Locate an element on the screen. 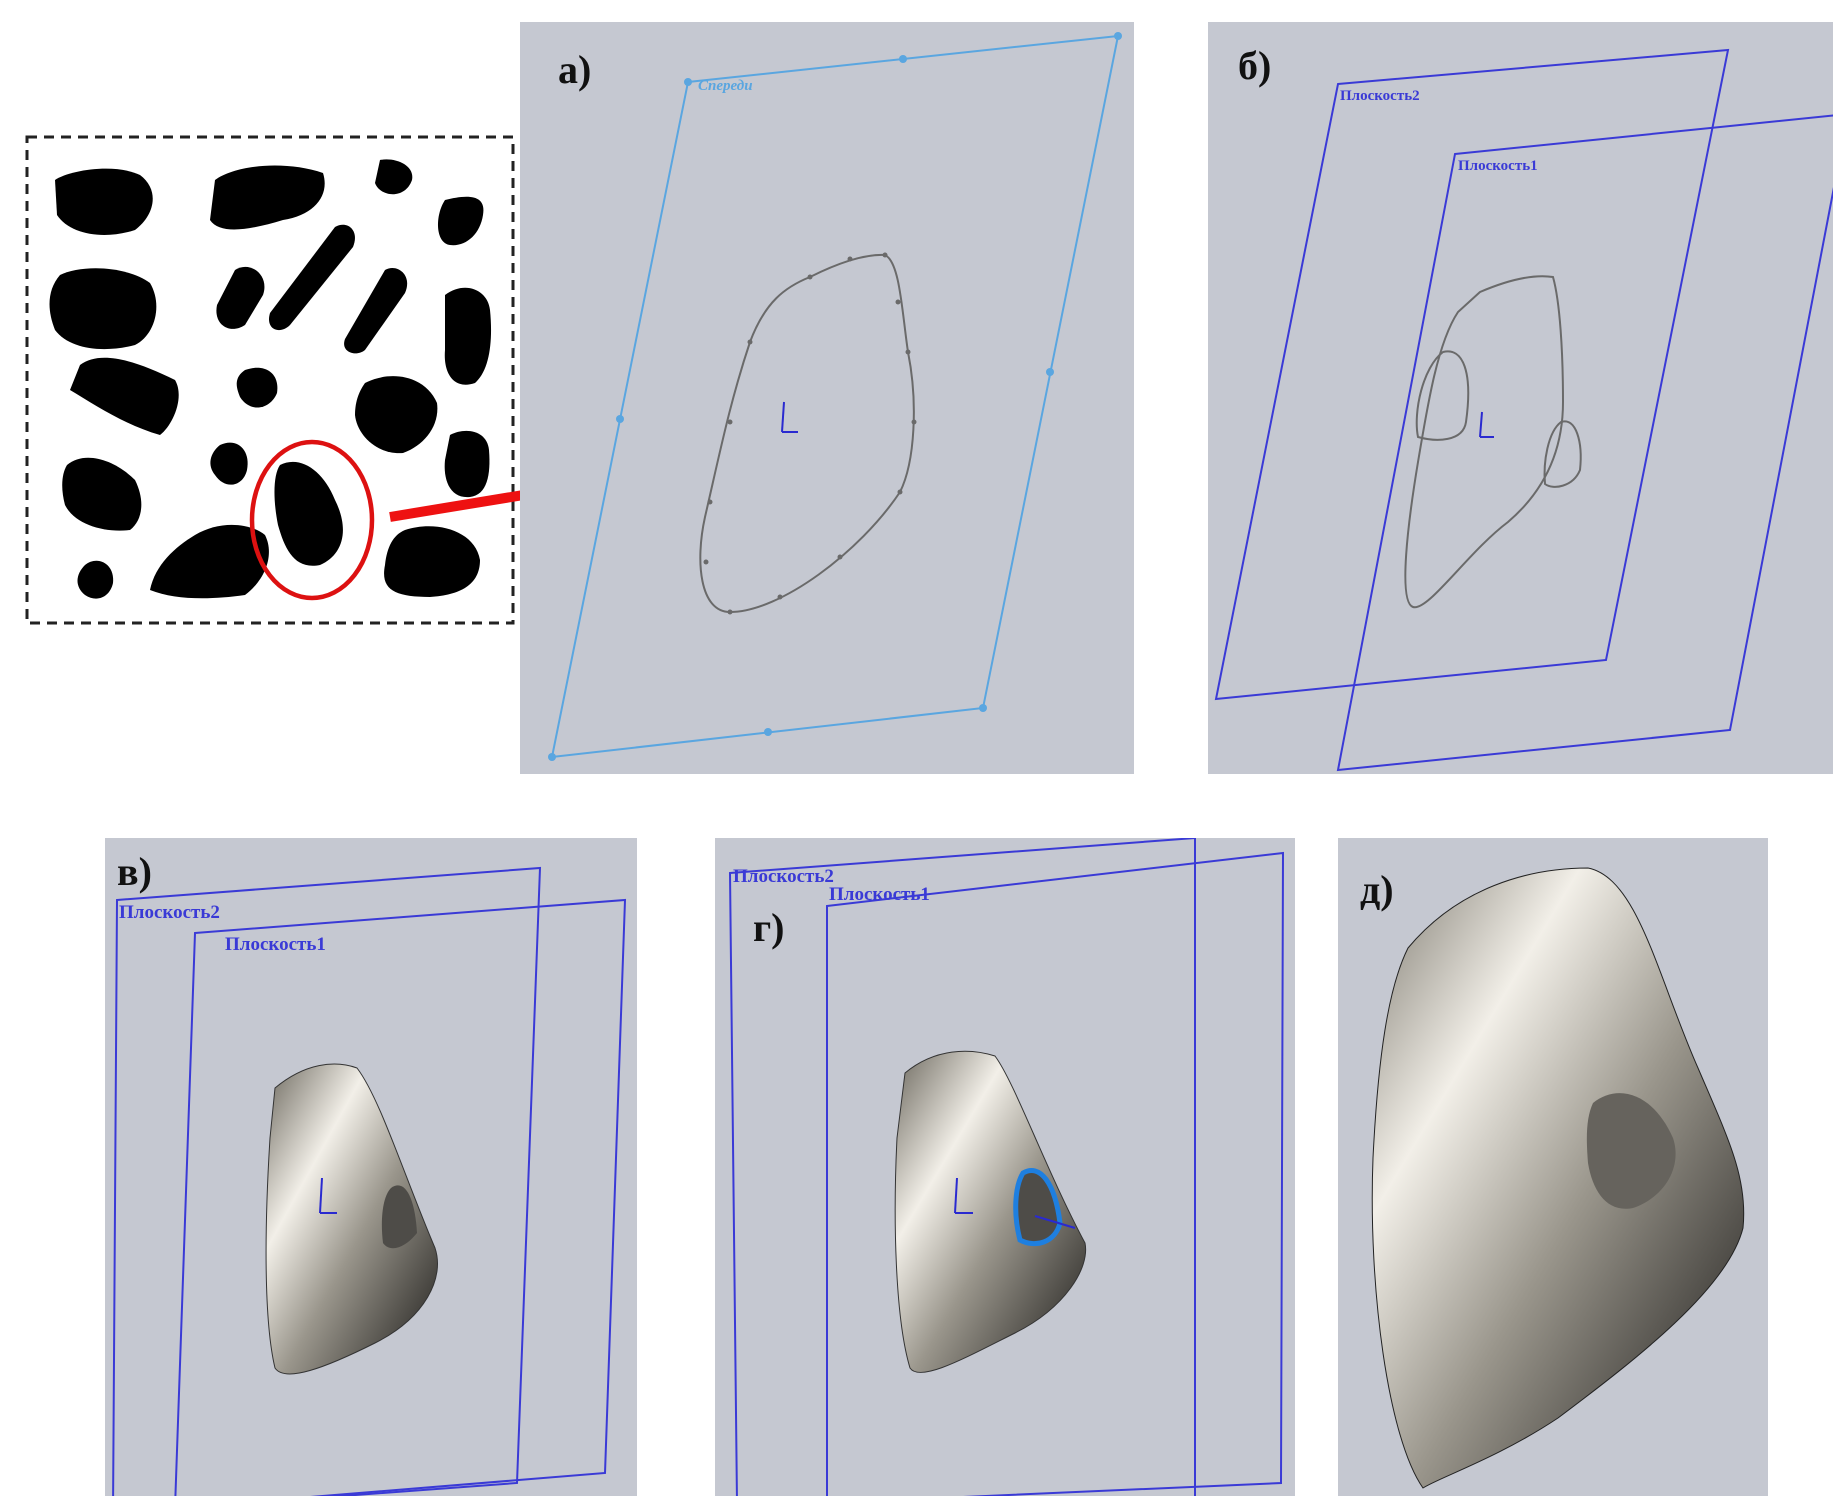 The image size is (1833, 1496). selected-loop-highlight is located at coordinates (1038, 1207).